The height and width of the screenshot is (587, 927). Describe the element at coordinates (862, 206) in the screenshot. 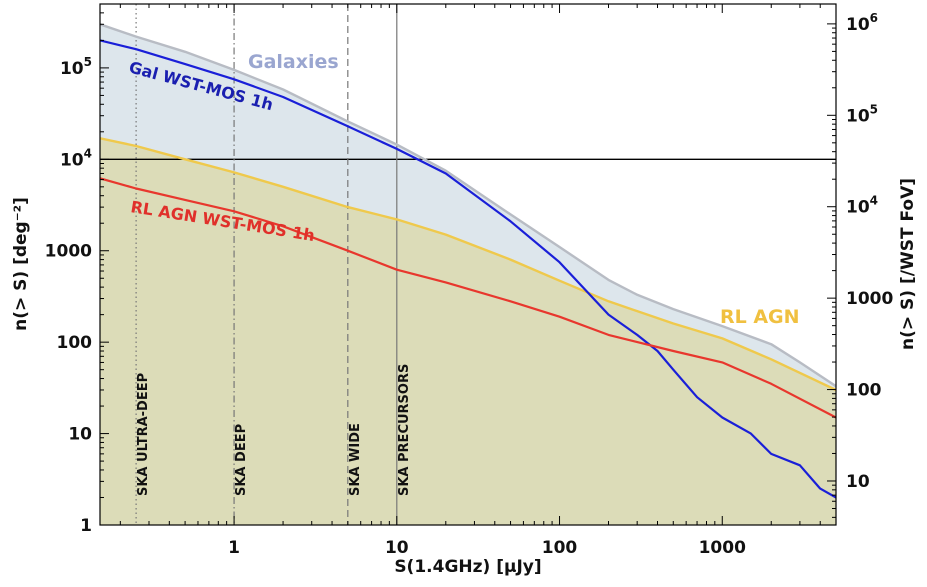

I see `y2-tick-label: 10⁴` at that location.